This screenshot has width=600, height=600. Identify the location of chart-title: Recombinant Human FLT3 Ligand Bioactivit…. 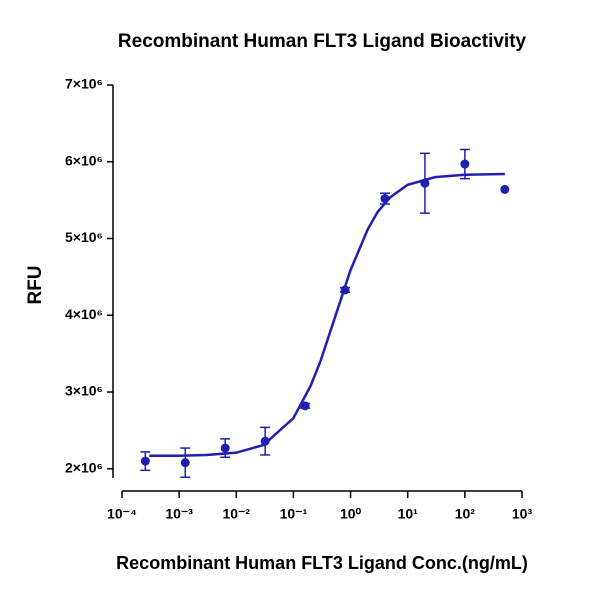
(322, 41).